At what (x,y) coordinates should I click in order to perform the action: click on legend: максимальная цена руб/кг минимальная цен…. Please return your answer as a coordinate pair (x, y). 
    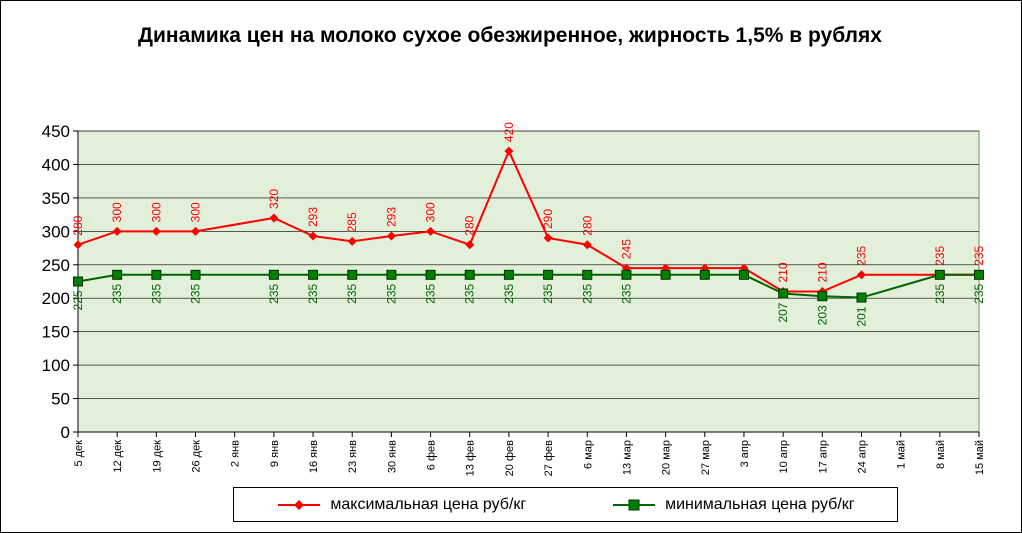
    Looking at the image, I should click on (565, 504).